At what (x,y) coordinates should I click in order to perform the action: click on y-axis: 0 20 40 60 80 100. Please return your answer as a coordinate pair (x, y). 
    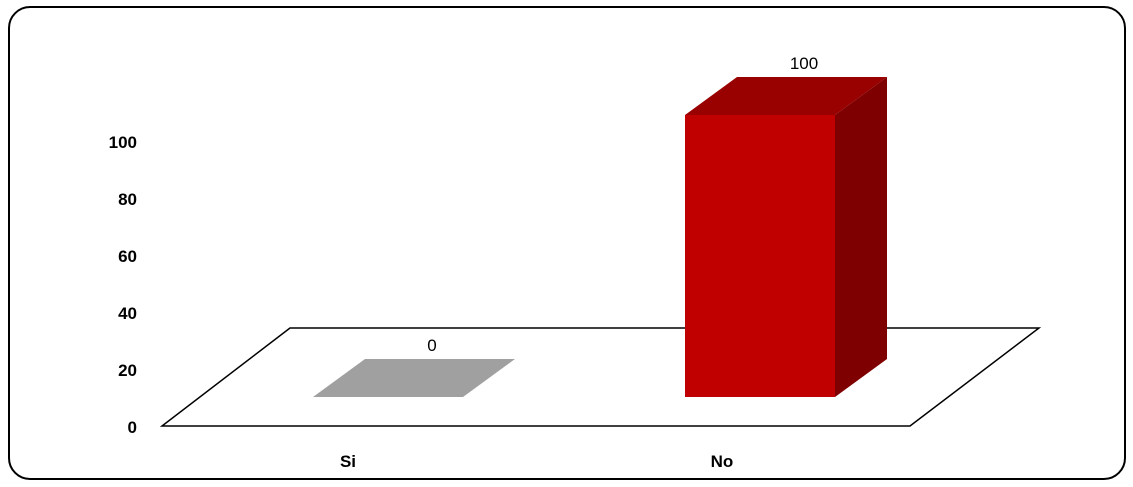
    Looking at the image, I should click on (123, 285).